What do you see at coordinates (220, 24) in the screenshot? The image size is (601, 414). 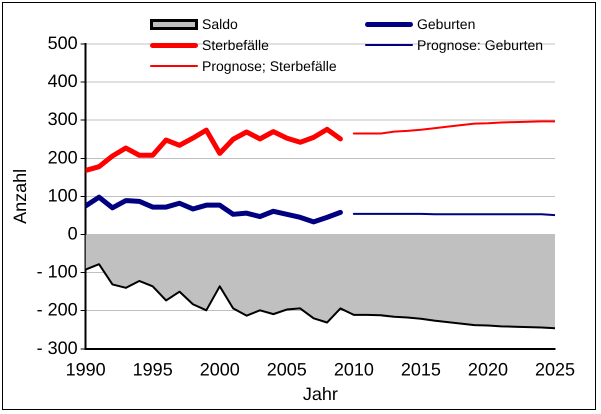 I see `legend-label: Saldo` at bounding box center [220, 24].